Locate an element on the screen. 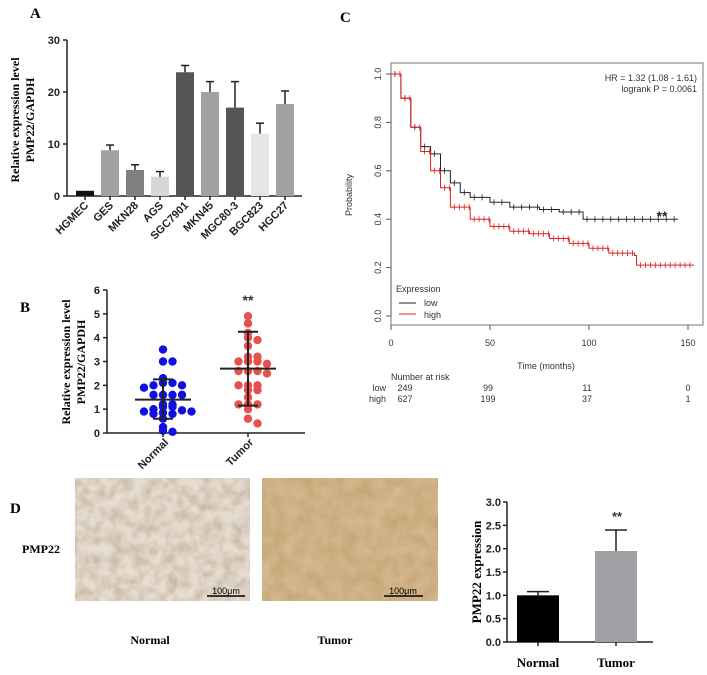 This screenshot has width=707, height=675. y-tick-label: 0.4 is located at coordinates (378, 219).